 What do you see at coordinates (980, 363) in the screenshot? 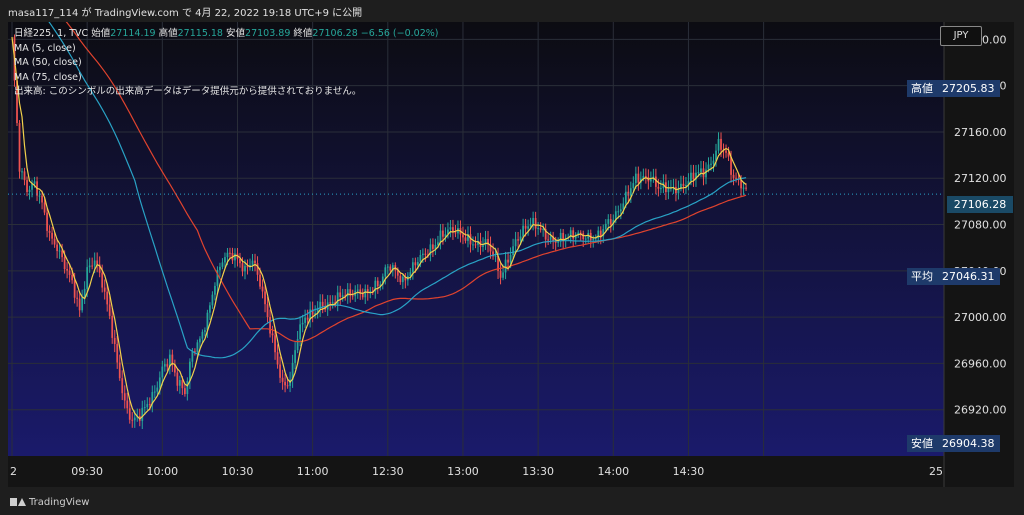
I see `y-tick-label: 26960.00` at bounding box center [980, 363].